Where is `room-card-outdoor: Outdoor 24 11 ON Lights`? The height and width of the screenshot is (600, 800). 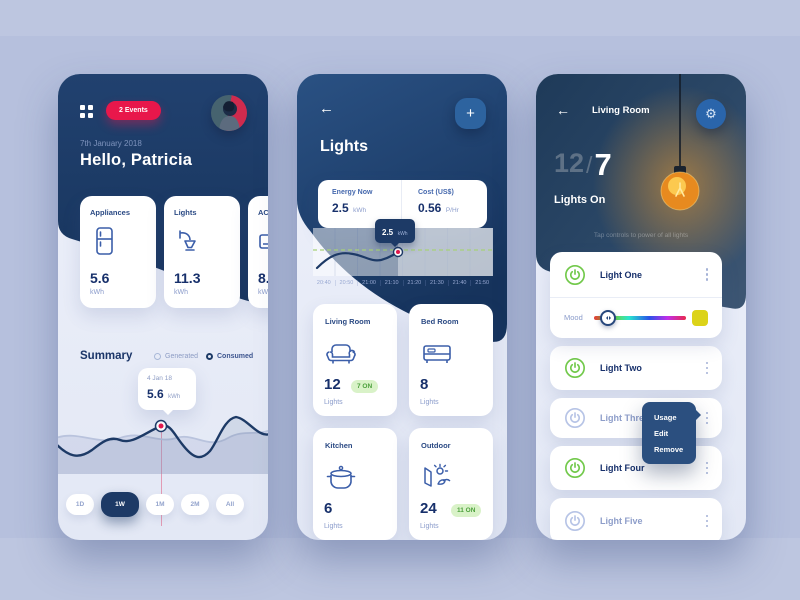
room-card-outdoor: Outdoor 24 11 ON Lights is located at coordinates (451, 484).